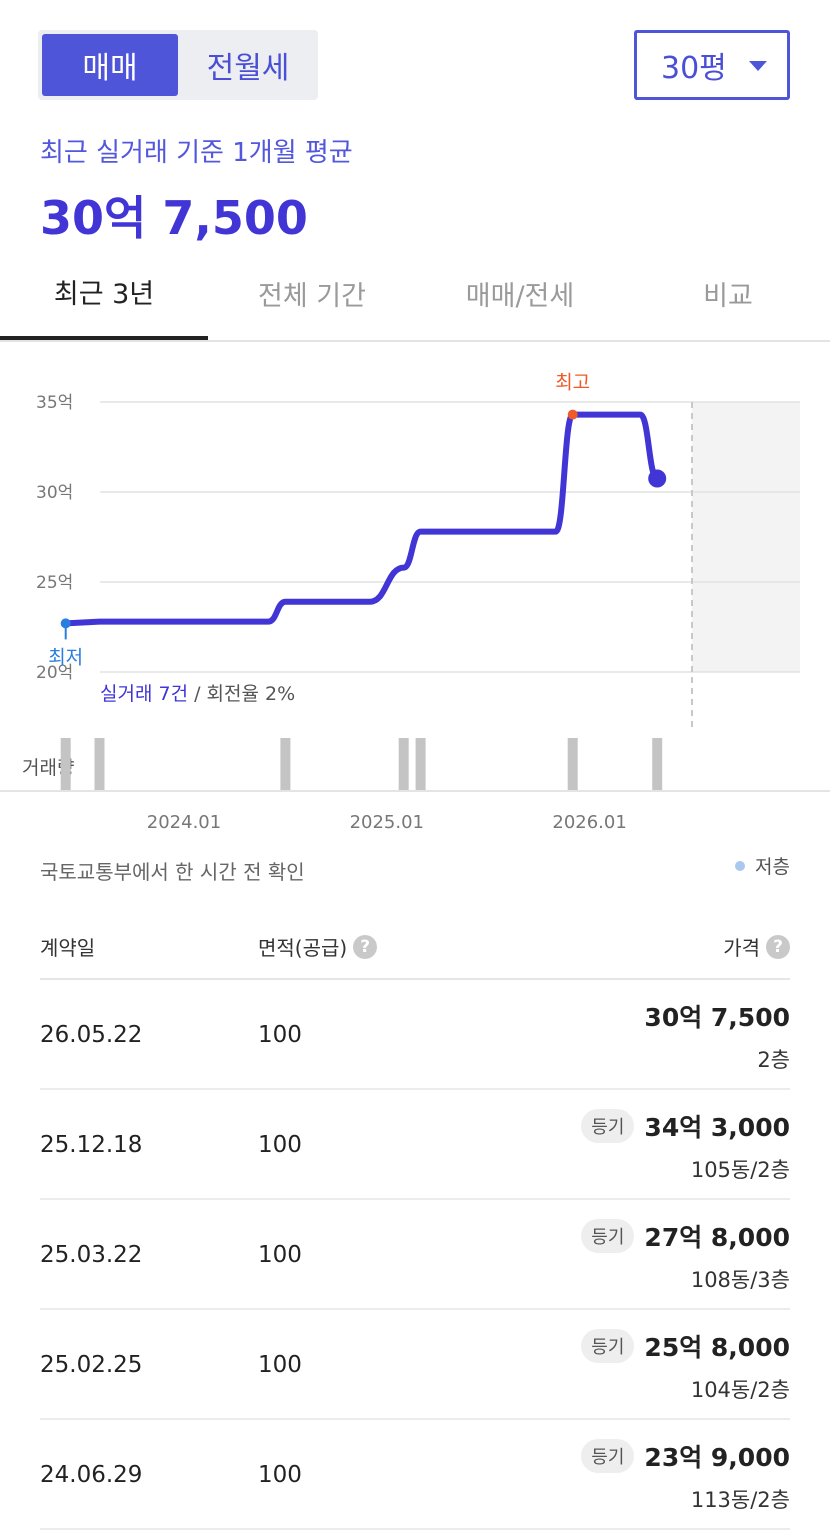 The height and width of the screenshot is (1530, 830). I want to click on y-tick-label: 30억, so click(54, 493).